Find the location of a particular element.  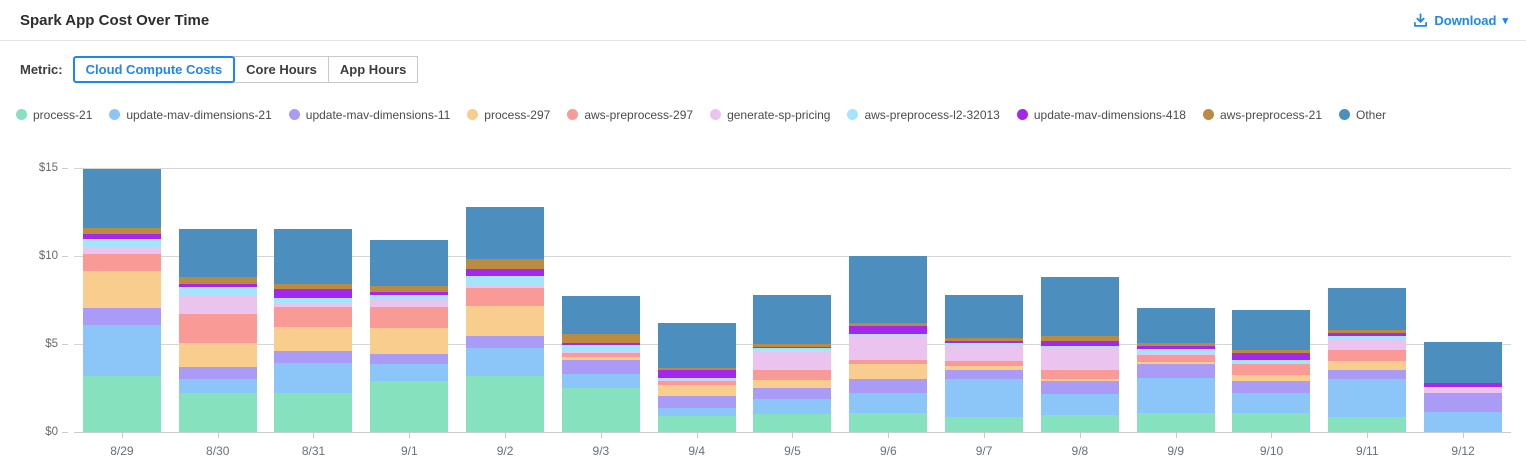

legend-item: update-mav-dimensions-11 is located at coordinates (369, 115).